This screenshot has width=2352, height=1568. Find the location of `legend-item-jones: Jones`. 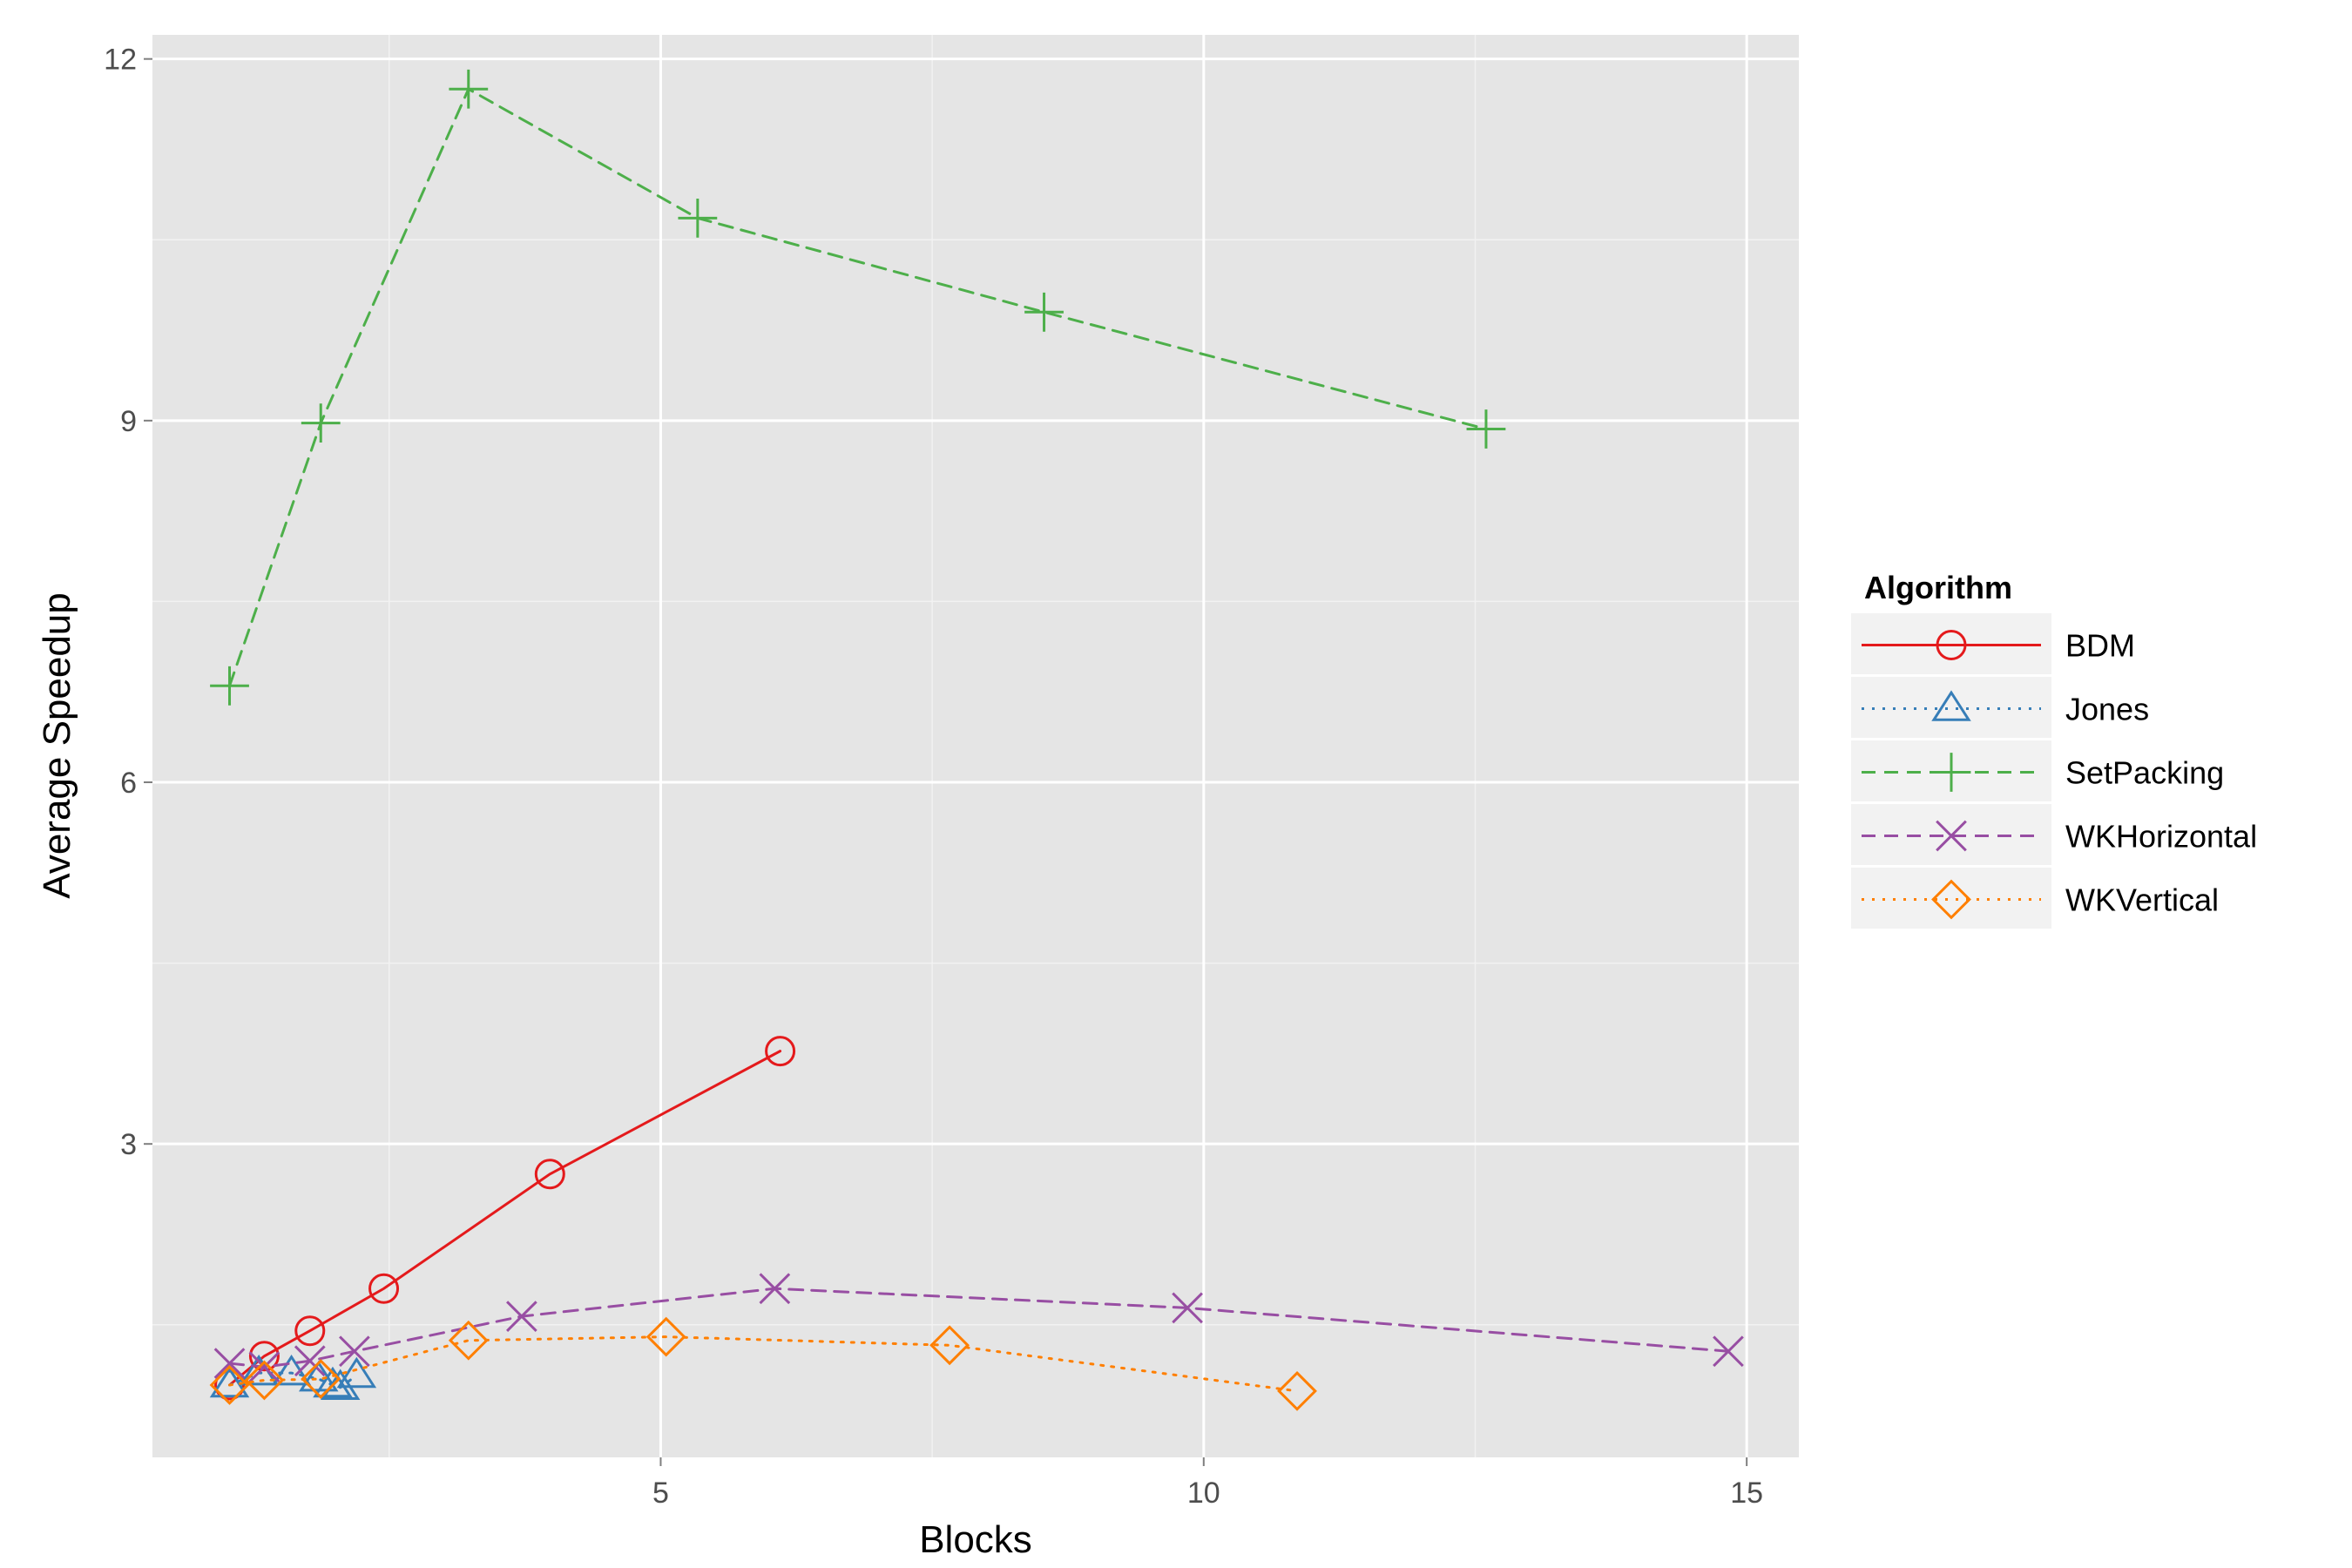

legend-item-jones: Jones is located at coordinates (2000, 707).